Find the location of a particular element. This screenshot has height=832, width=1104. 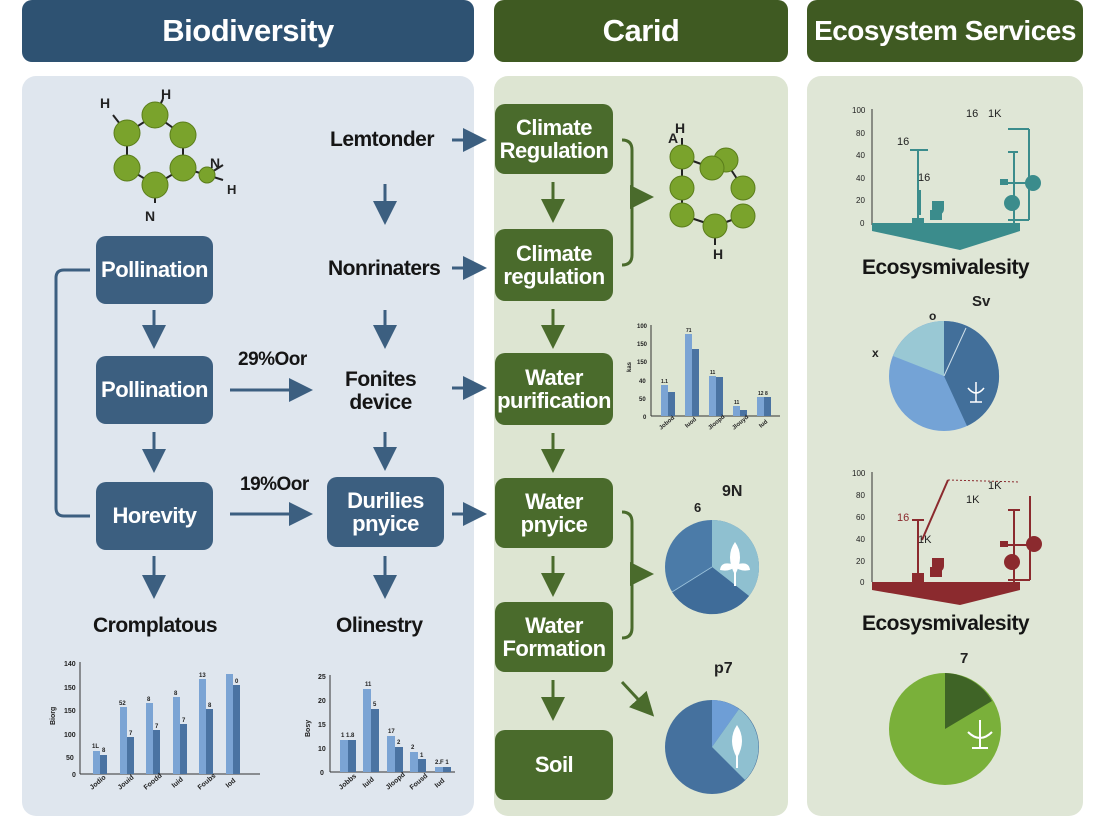

label-cromplatous: Cromplatous is located at coordinates (155, 625).